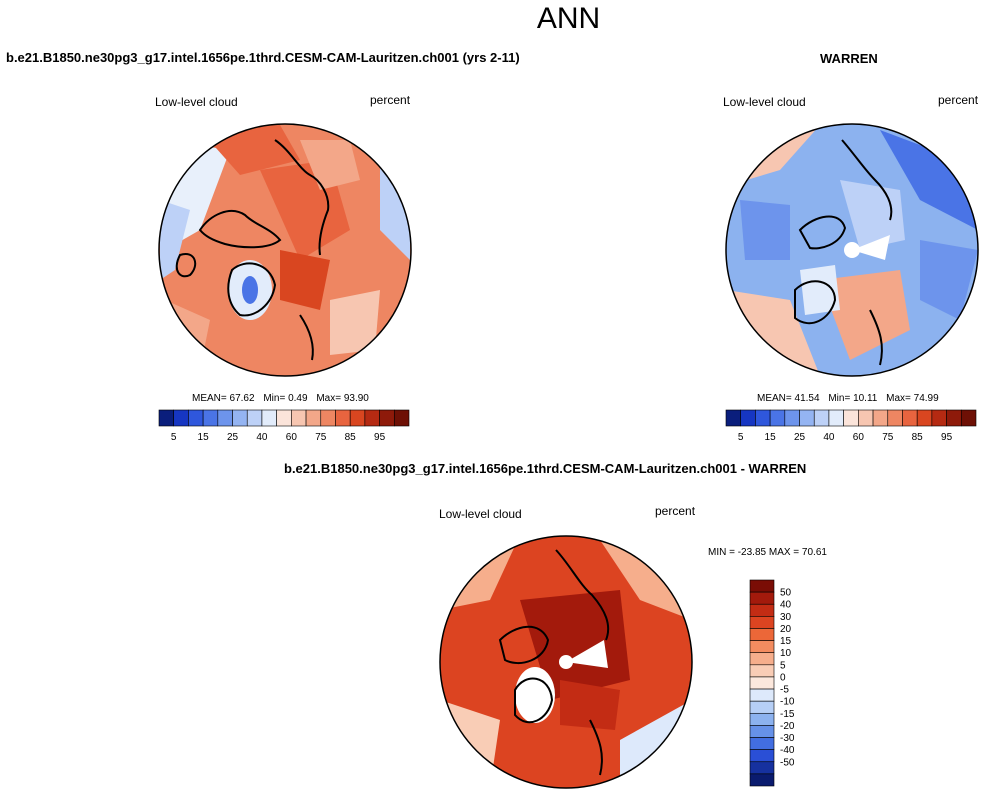 Image resolution: width=985 pixels, height=795 pixels. What do you see at coordinates (587, 654) in the screenshot?
I see `diff-map-missing-wedge` at bounding box center [587, 654].